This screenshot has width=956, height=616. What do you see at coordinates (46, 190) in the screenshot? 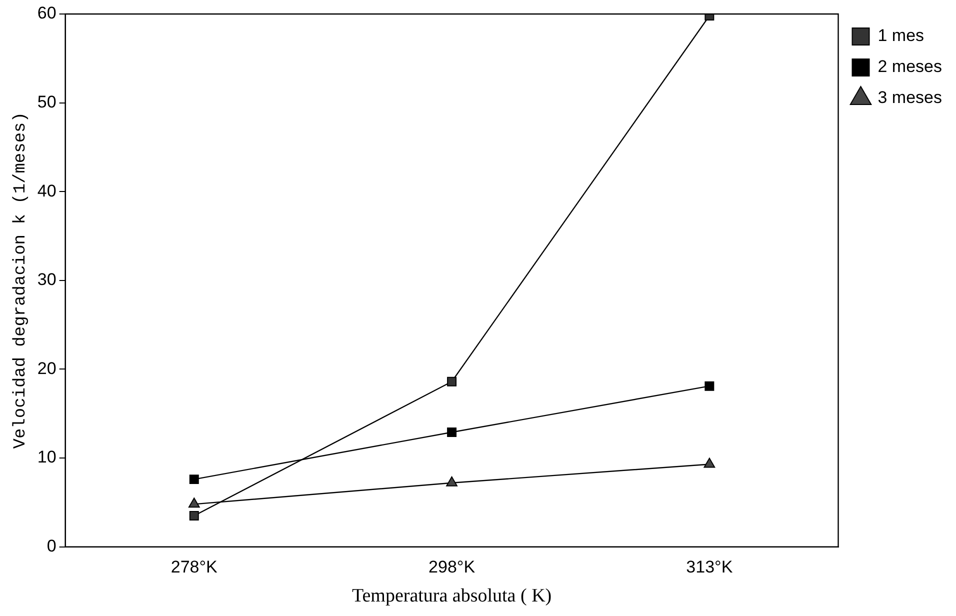
I see `y-tick-label: 40` at bounding box center [46, 190].